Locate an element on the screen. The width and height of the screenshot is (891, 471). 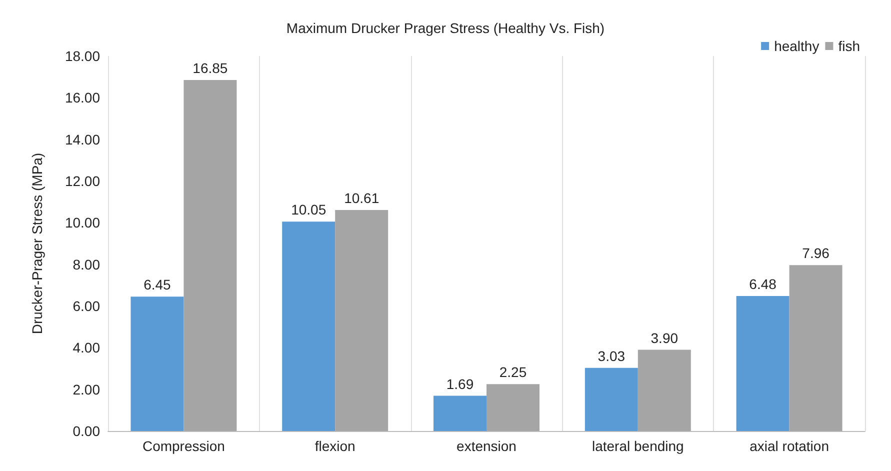
data-label: 3.03 is located at coordinates (612, 356).